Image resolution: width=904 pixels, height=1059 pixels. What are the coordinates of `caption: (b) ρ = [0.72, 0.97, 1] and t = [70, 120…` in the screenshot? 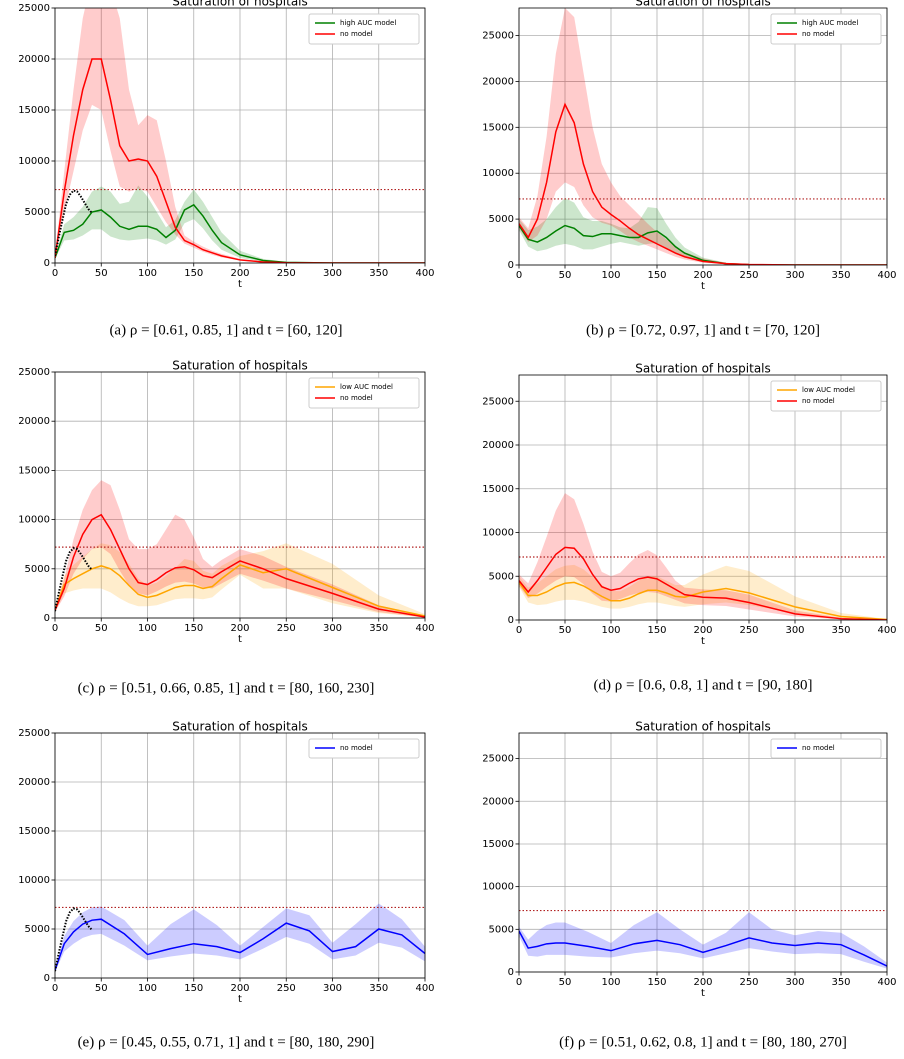 It's located at (703, 330).